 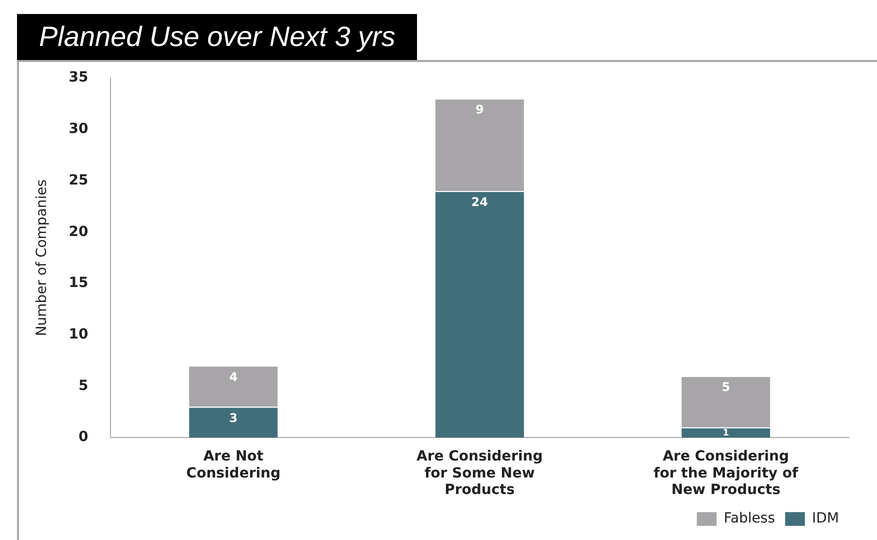 What do you see at coordinates (479, 473) in the screenshot?
I see `x-tick-label: Are Considering for Some New Products` at bounding box center [479, 473].